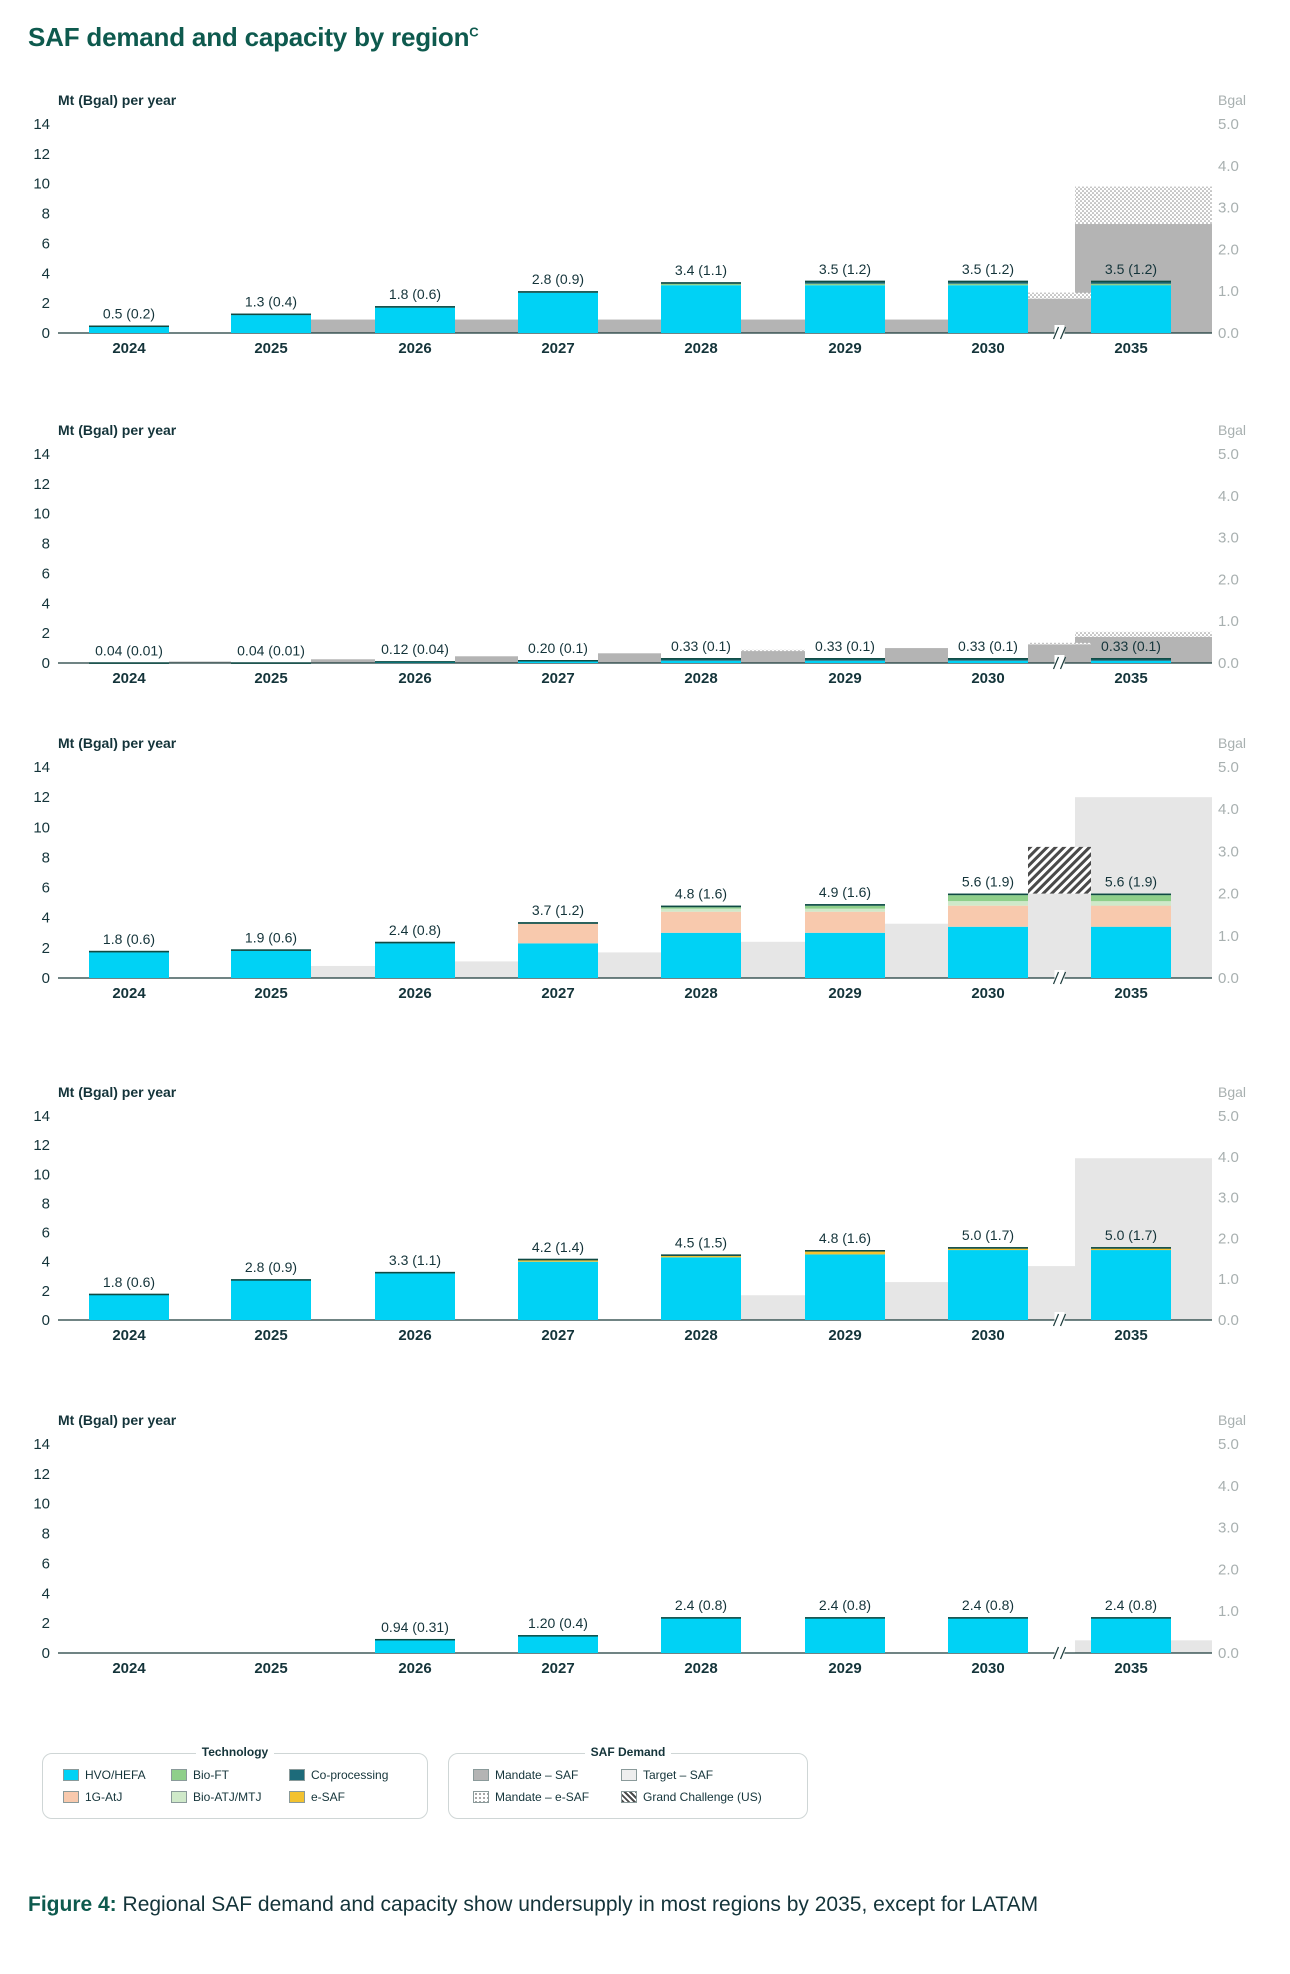 This screenshot has width=1290, height=1974. I want to click on data-label: 3.7 (1.2), so click(558, 910).